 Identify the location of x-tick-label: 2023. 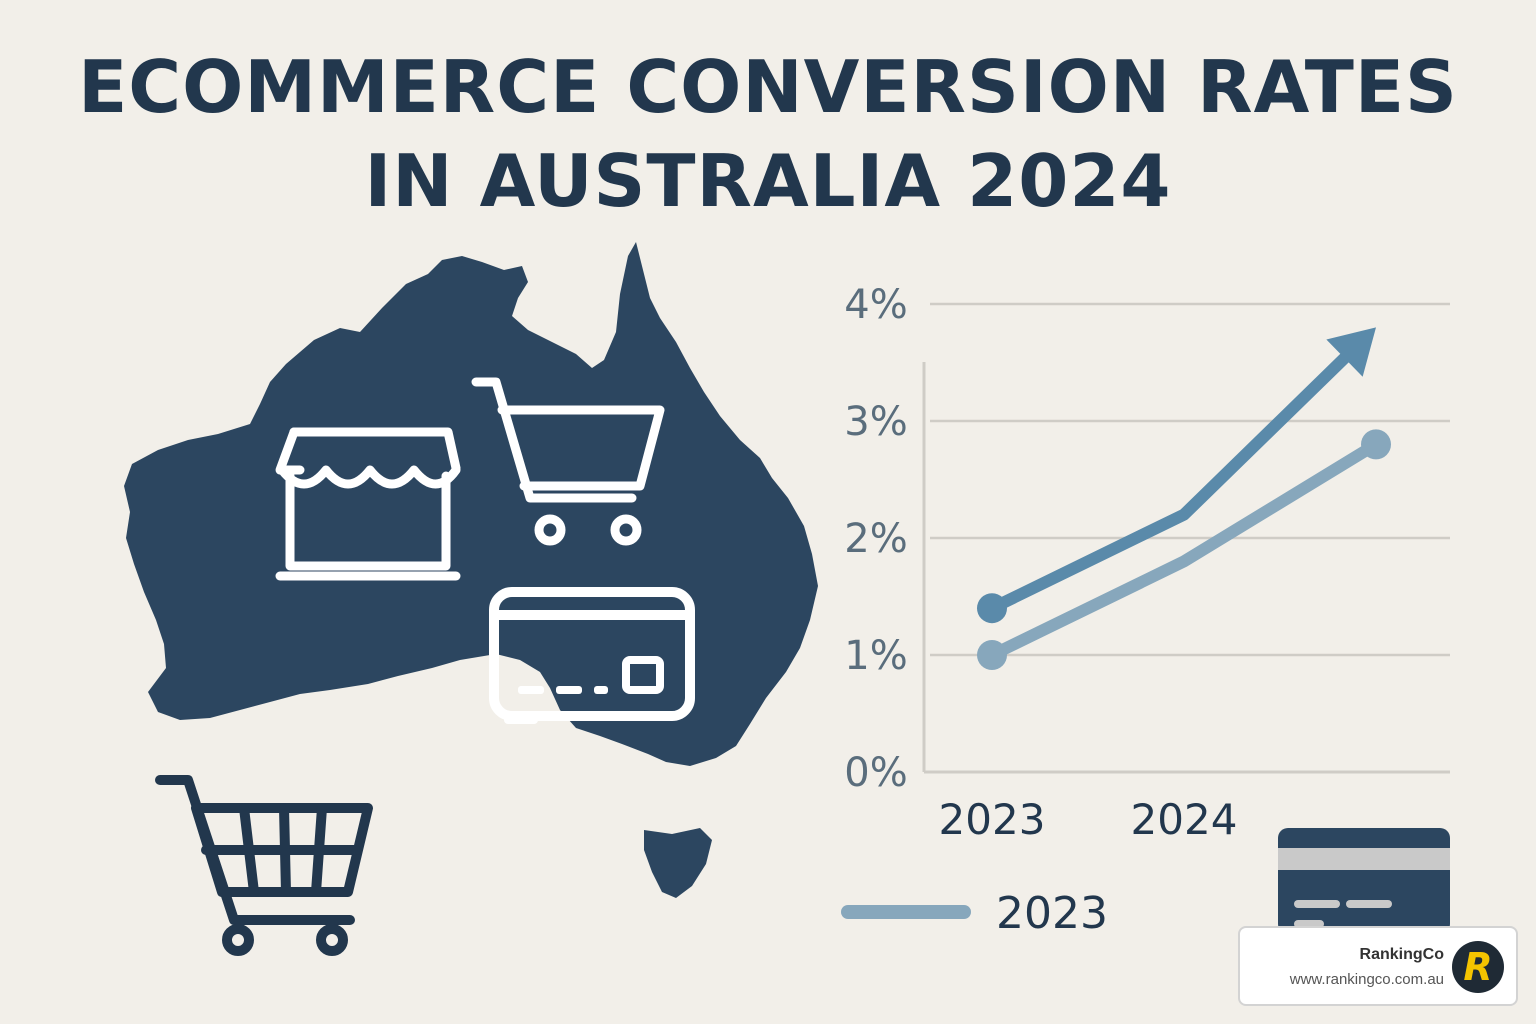
(992, 819).